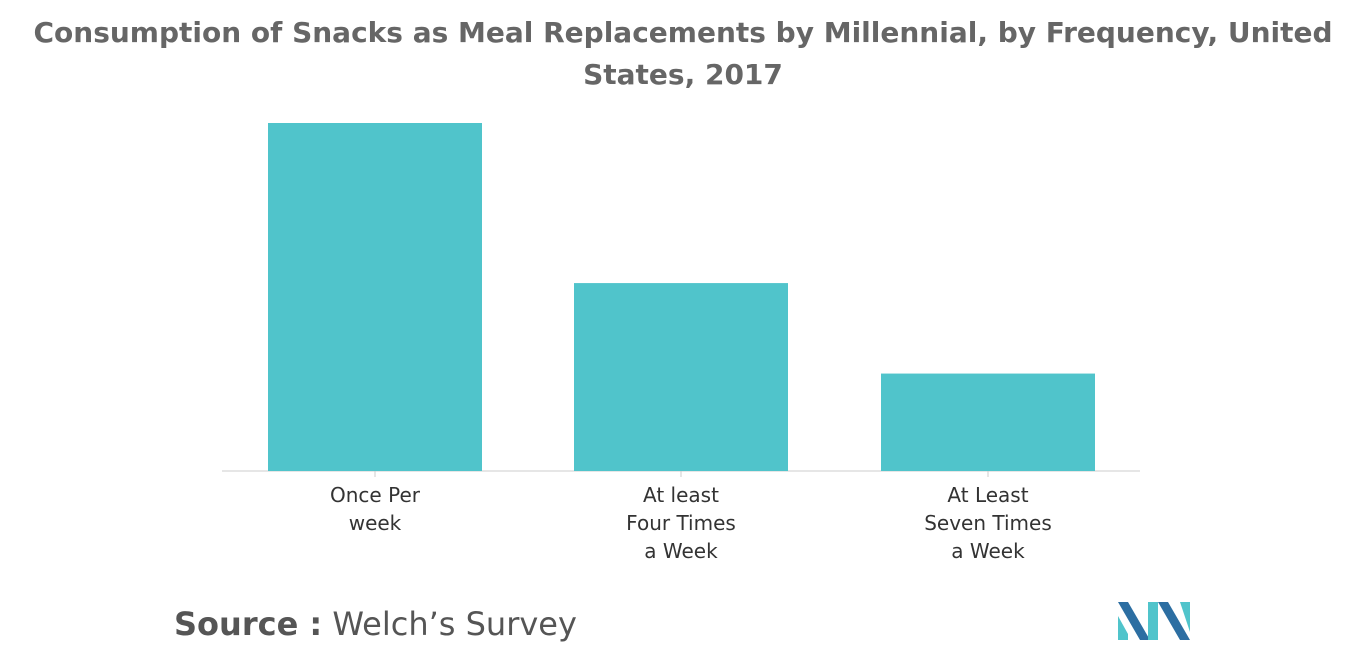 The width and height of the screenshot is (1366, 655). Describe the element at coordinates (988, 523) in the screenshot. I see `x-tick-label: At Least Seven Times a Week` at that location.